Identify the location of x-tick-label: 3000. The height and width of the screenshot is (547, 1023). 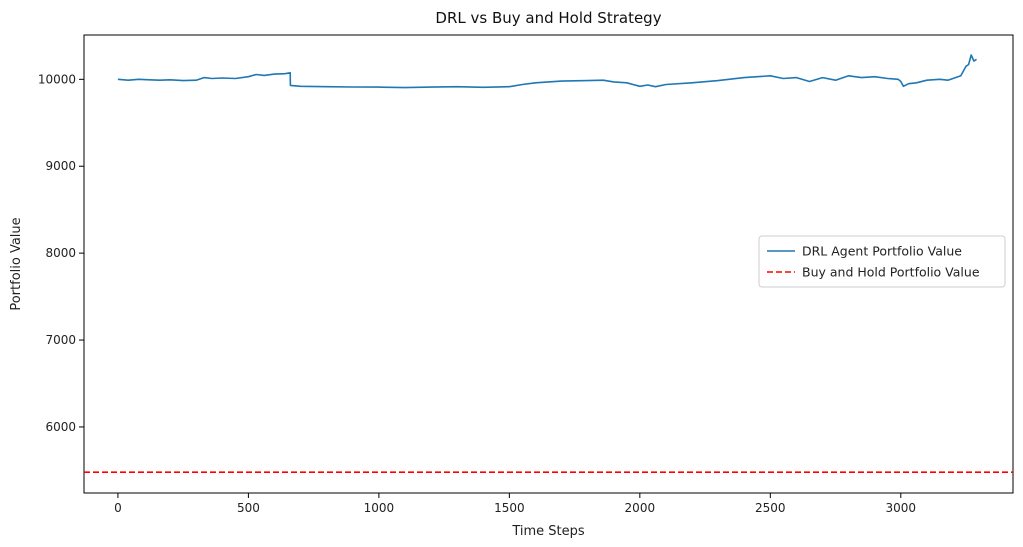
(901, 508).